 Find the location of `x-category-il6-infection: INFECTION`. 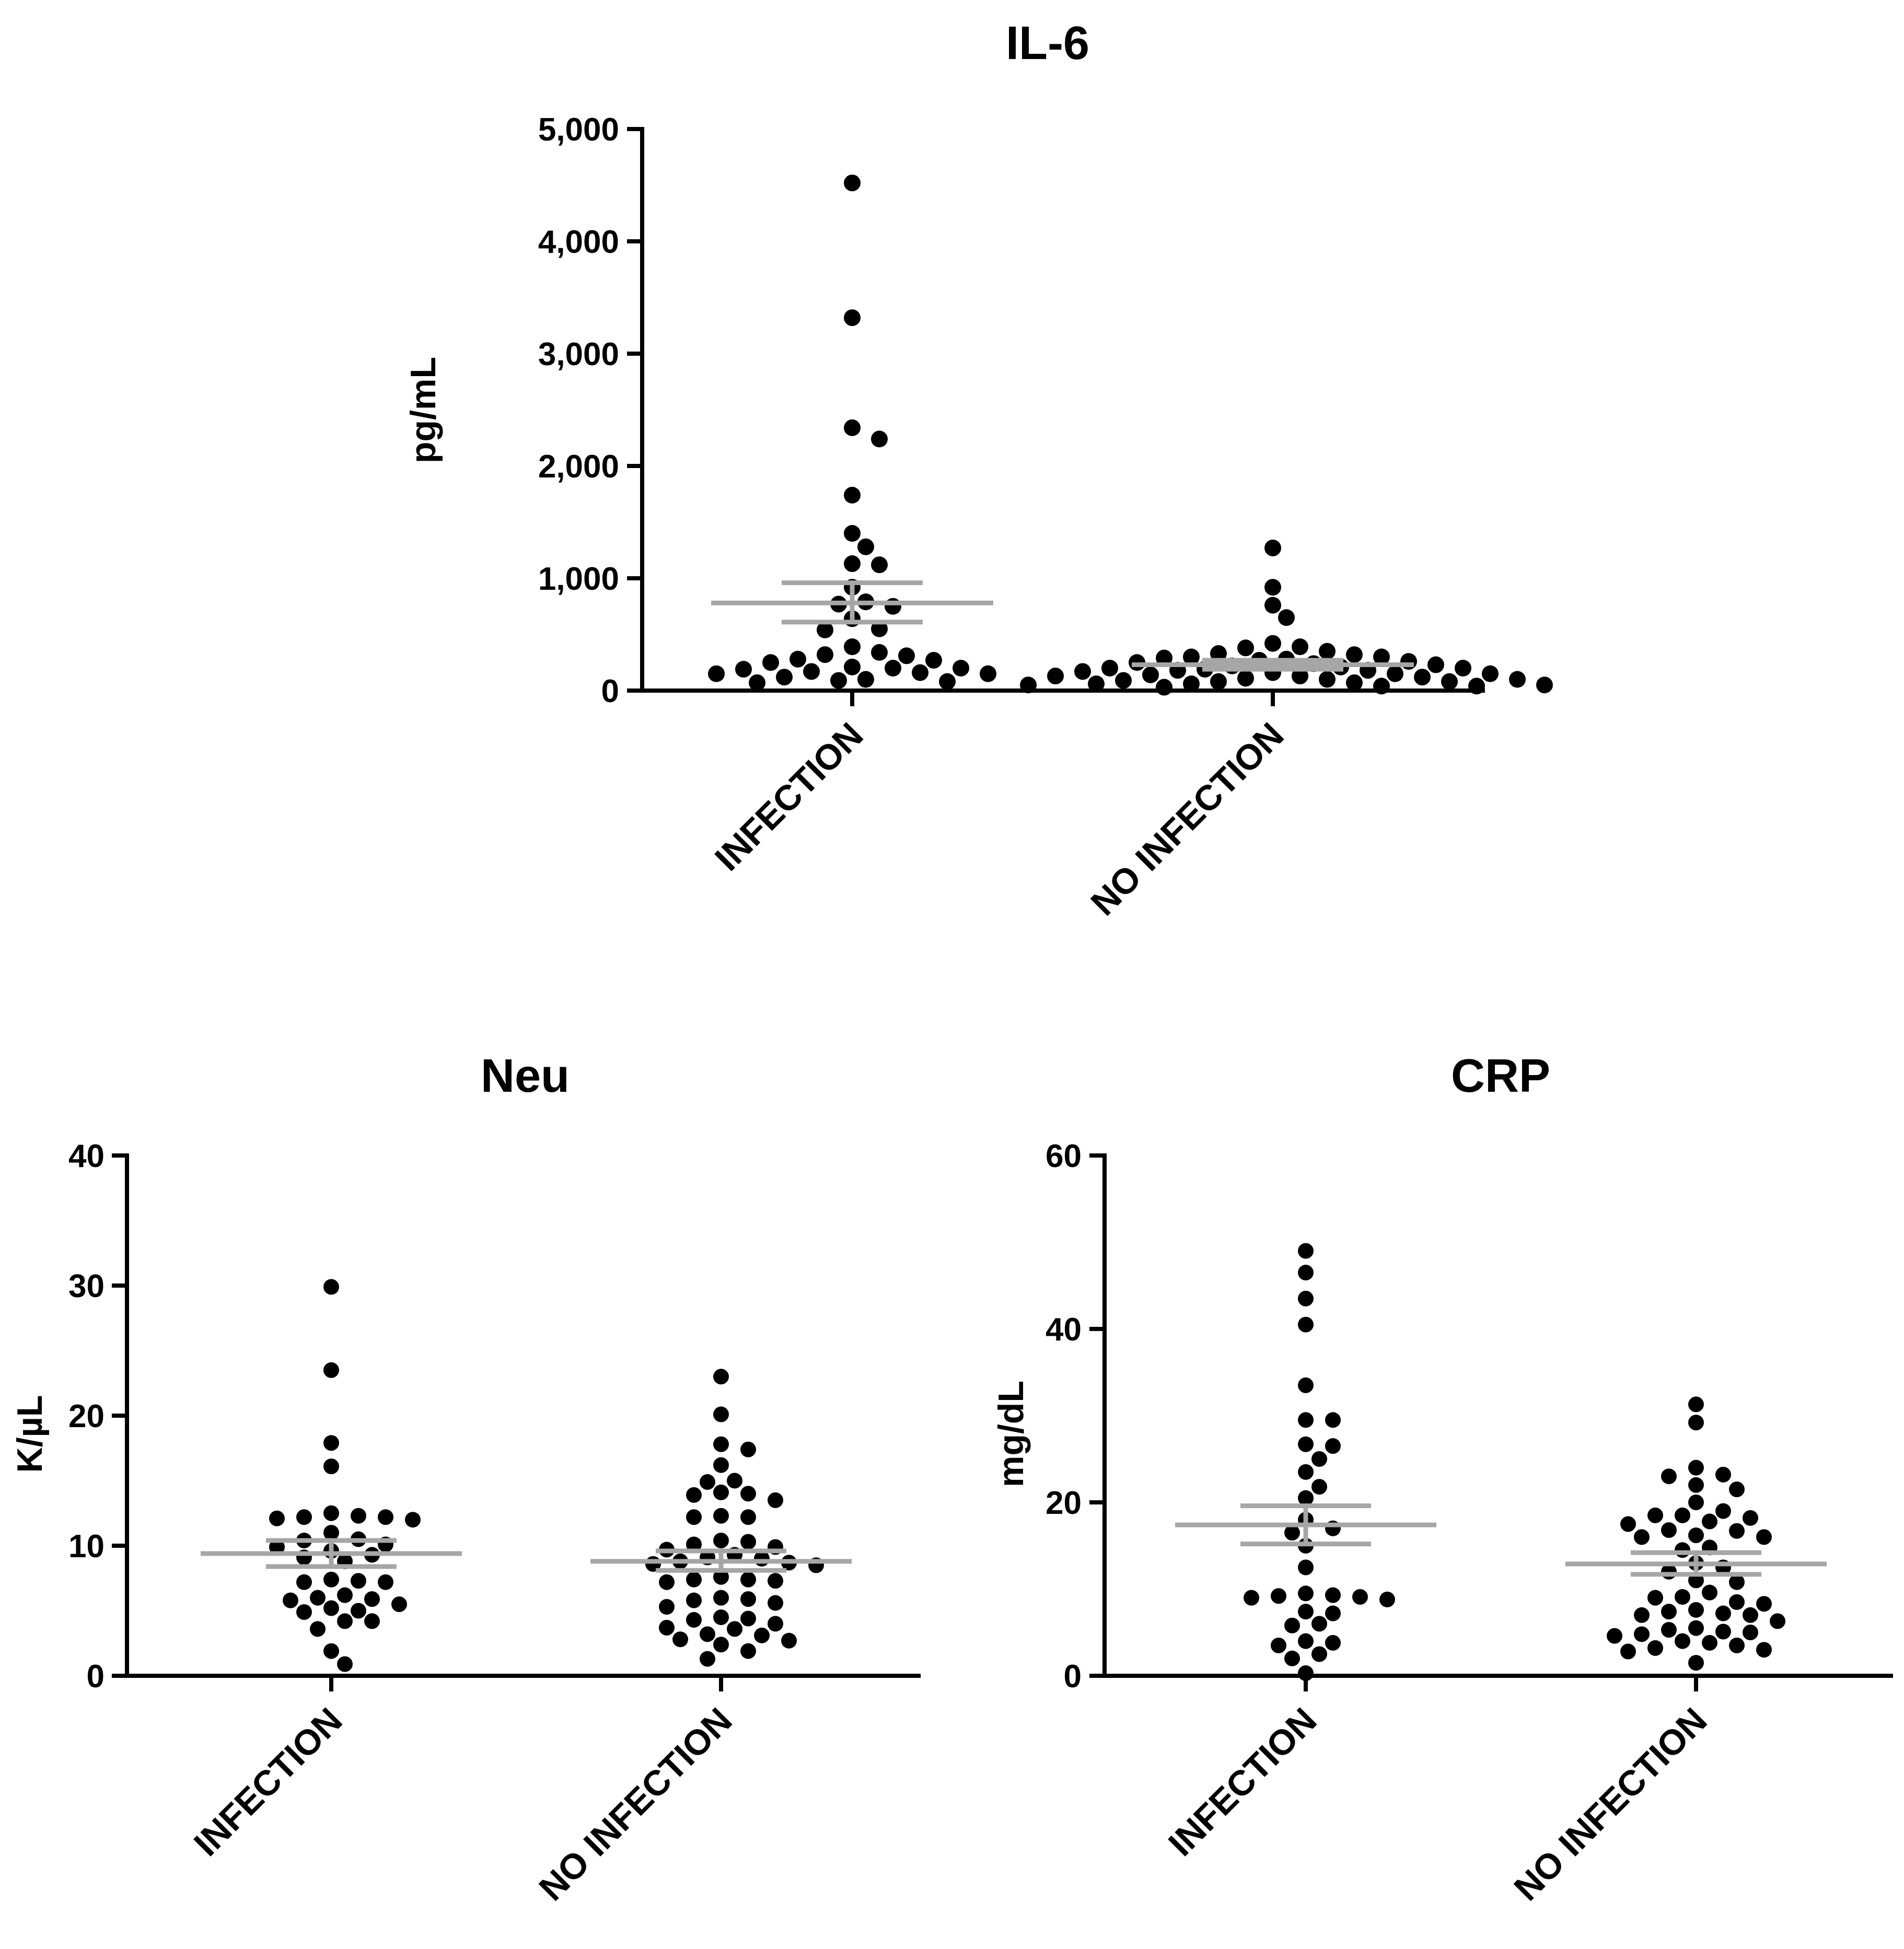

x-category-il6-infection: INFECTION is located at coordinates (789, 785).